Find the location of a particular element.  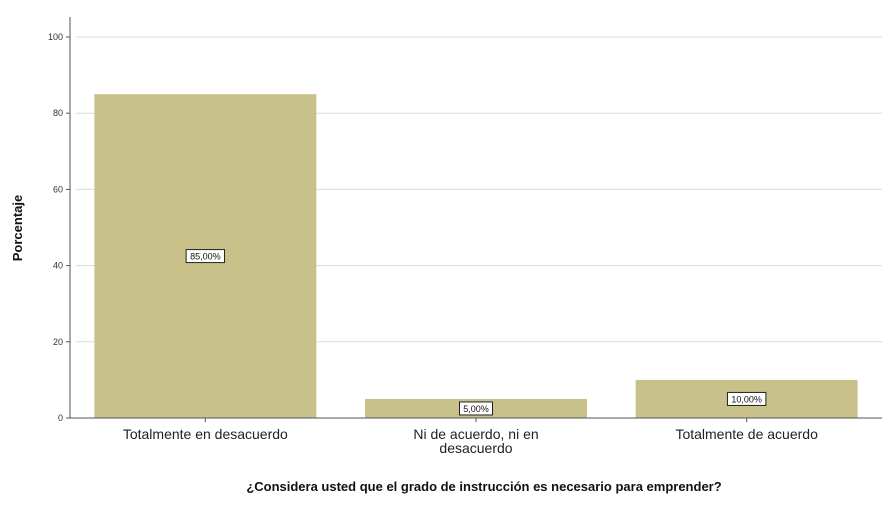

y-tick-label: 40 is located at coordinates (58, 266).